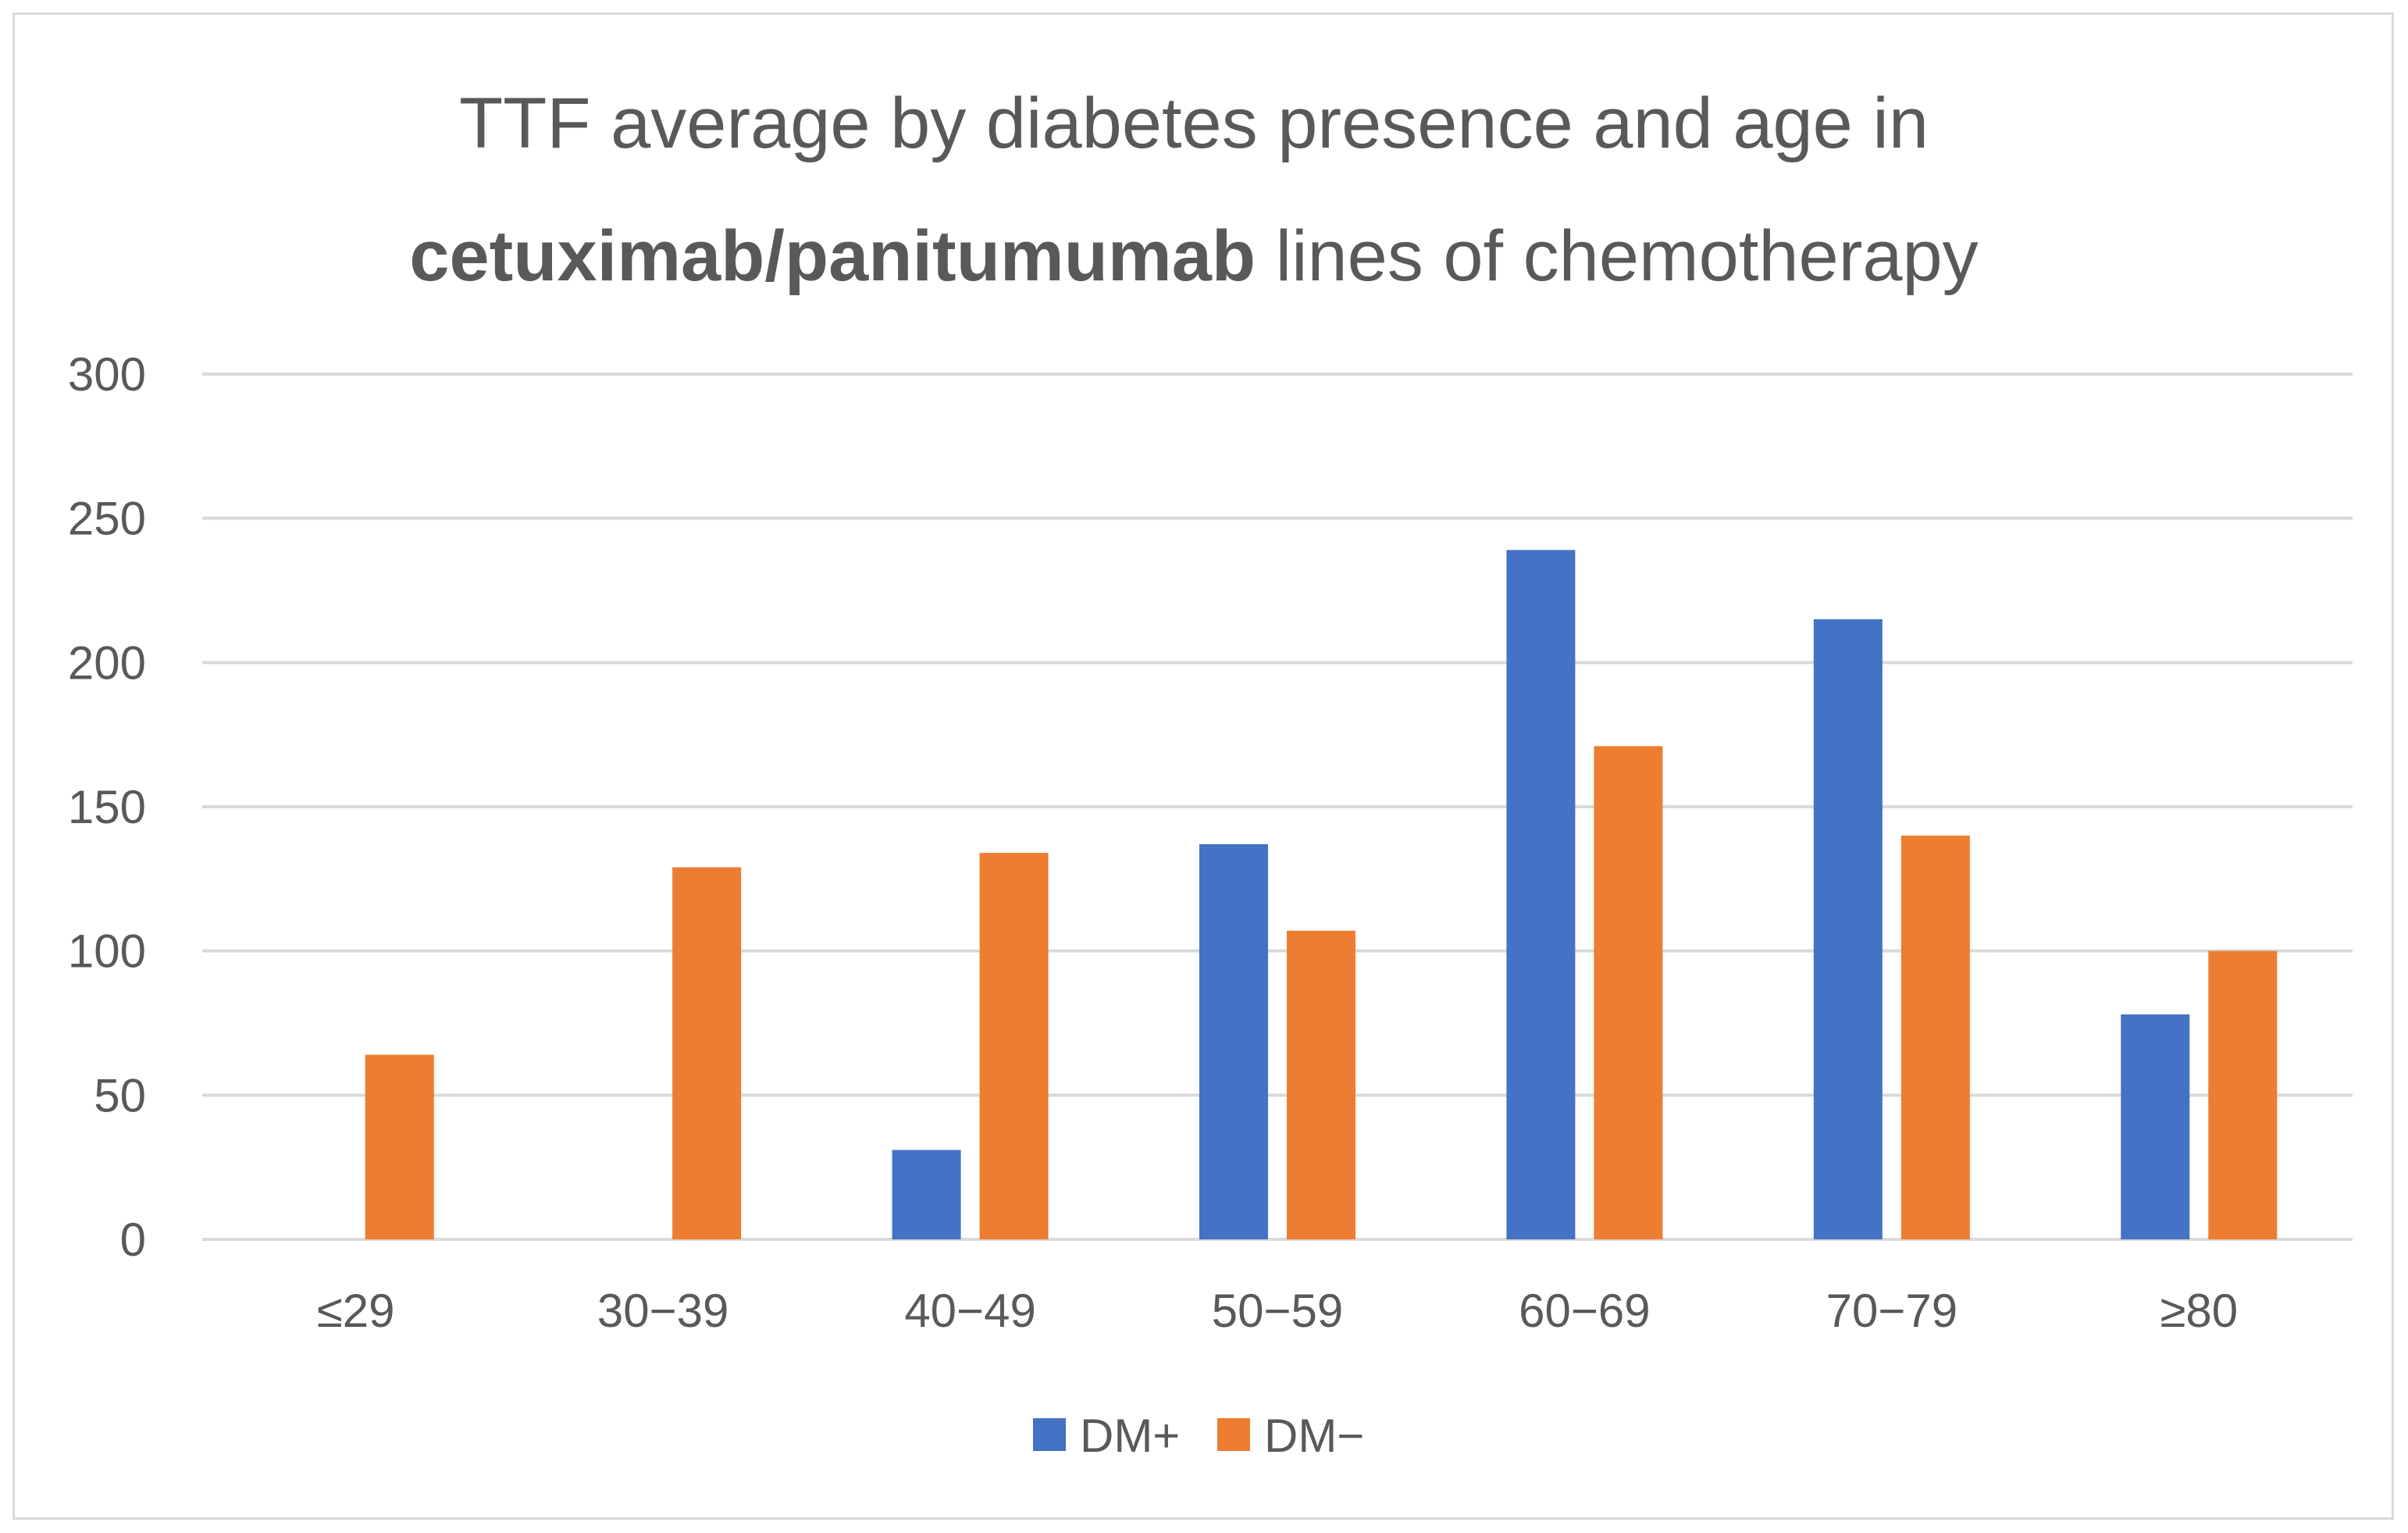 The image size is (2408, 1533). I want to click on y-axis-ticks: 0 50 100 150 200 250 300, so click(107, 807).